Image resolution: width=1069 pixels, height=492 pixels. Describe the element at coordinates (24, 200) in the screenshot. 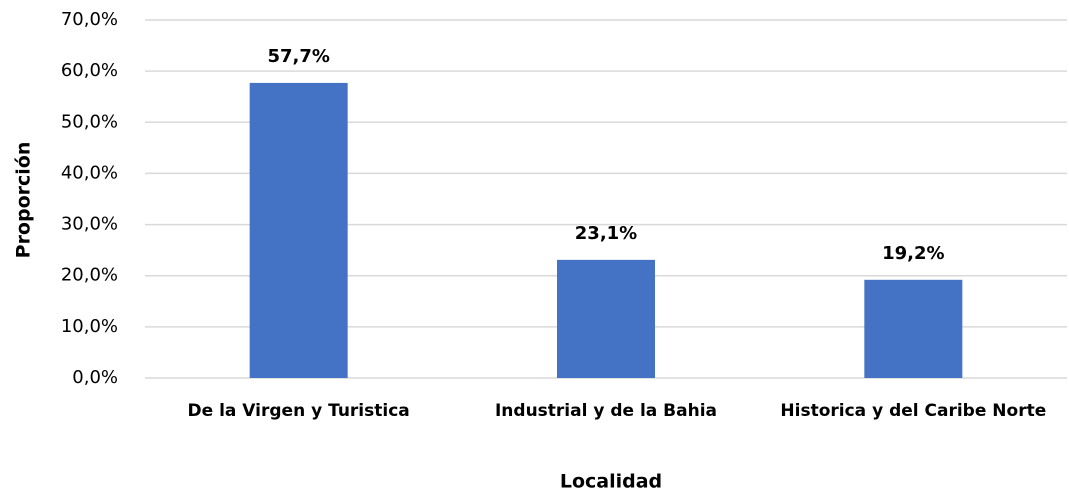

I see `y-axis-label: Proporción` at that location.